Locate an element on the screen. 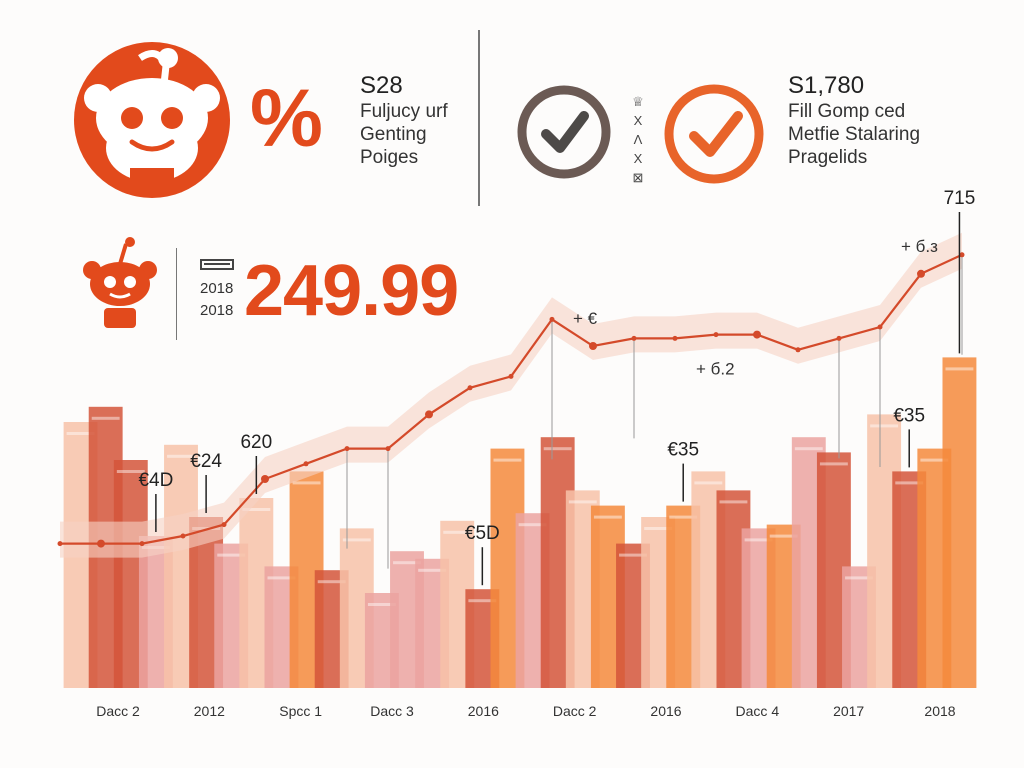 The width and height of the screenshot is (1024, 768). right-stat-line-1: Fill Gomp ced is located at coordinates (847, 111).